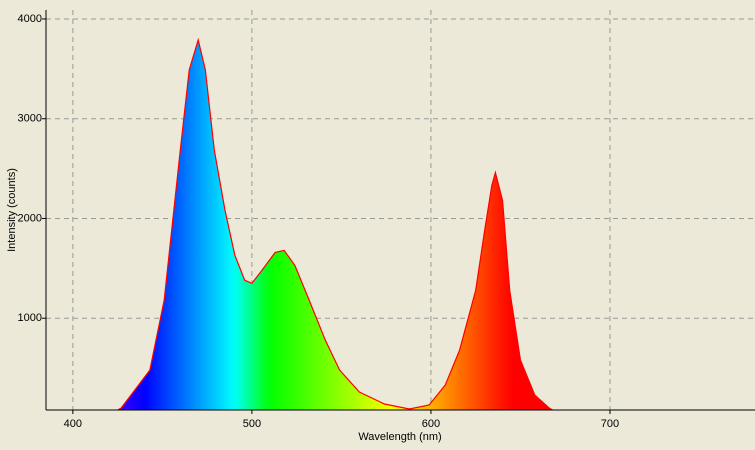 This screenshot has width=755, height=450. I want to click on x-axis-label: Wavelength (nm), so click(399, 437).